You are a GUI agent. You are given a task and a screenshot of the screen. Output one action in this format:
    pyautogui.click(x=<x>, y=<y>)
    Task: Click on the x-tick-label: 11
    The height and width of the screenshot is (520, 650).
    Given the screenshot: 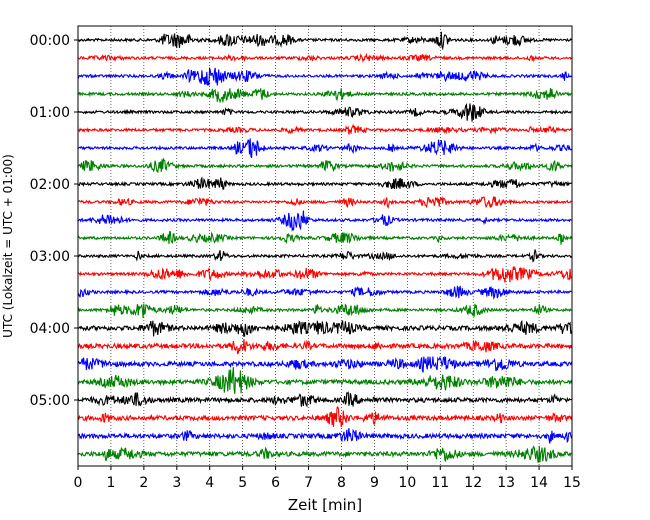 What is the action you would take?
    pyautogui.click(x=440, y=483)
    